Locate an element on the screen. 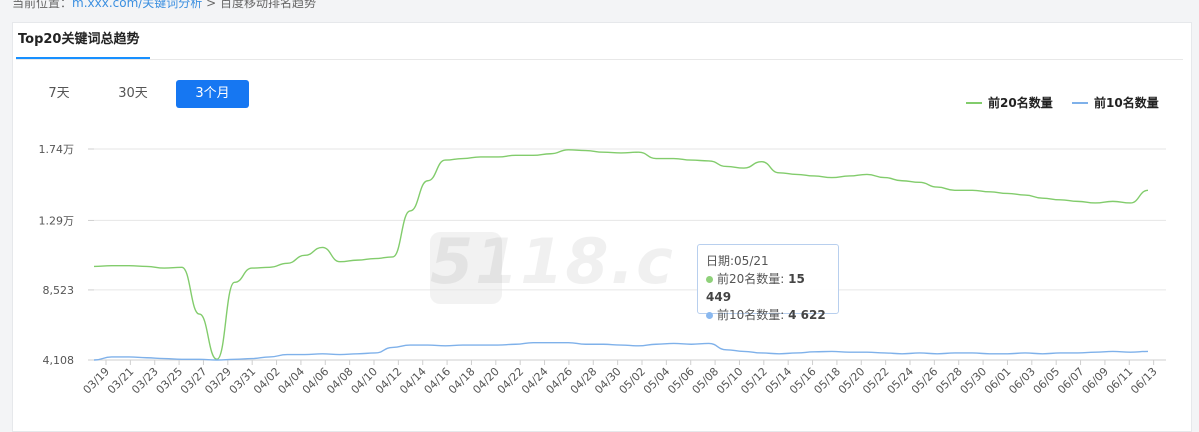 Image resolution: width=1199 pixels, height=432 pixels. tooltip-dot-top20 is located at coordinates (709, 279).